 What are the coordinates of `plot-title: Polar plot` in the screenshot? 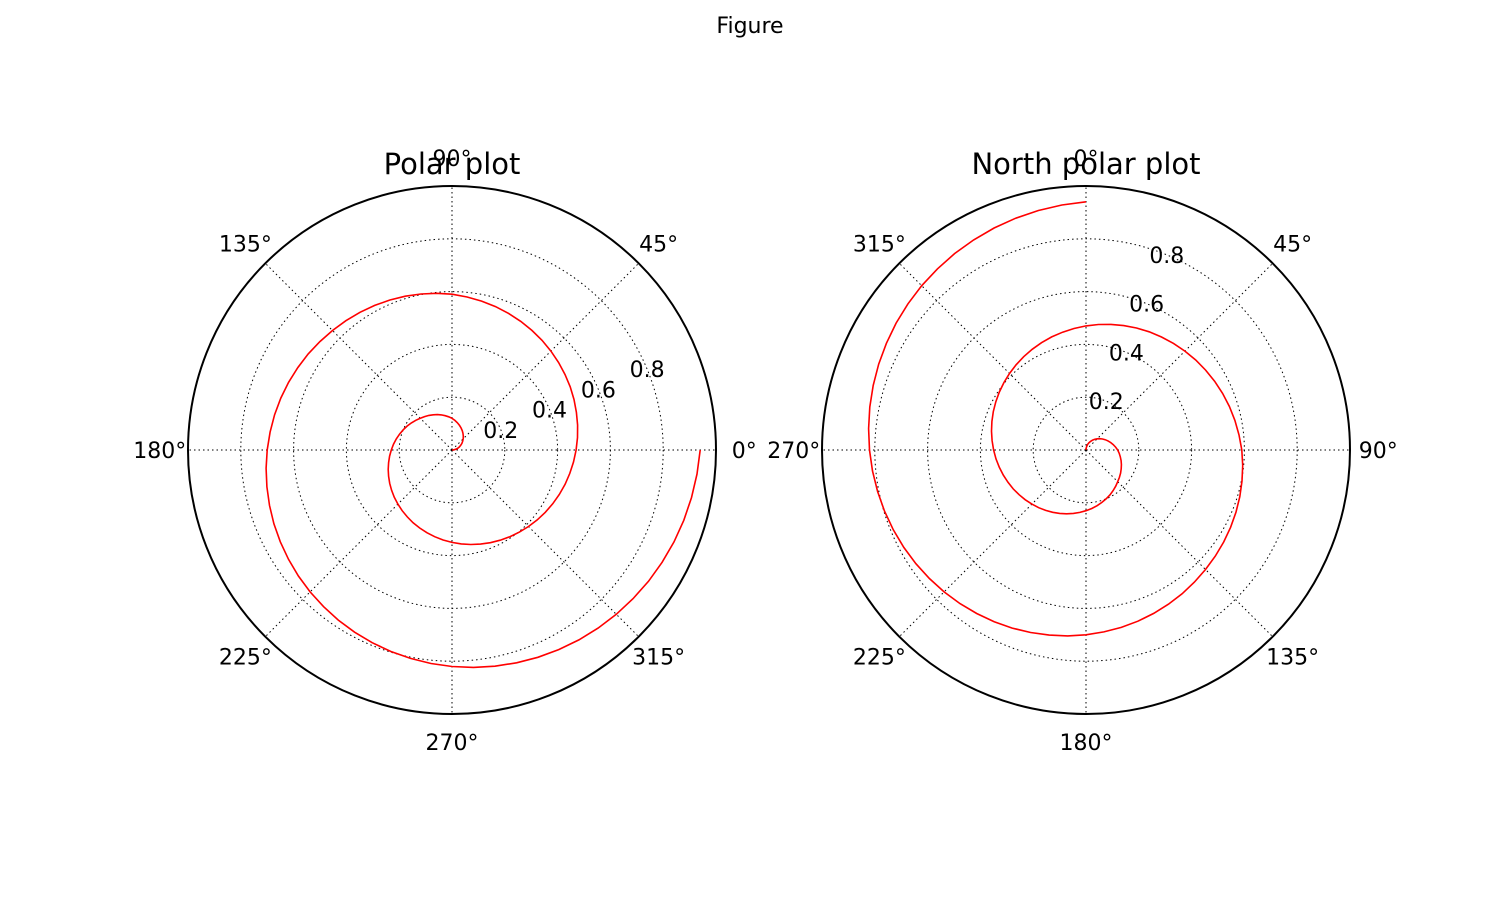 It's located at (452, 164).